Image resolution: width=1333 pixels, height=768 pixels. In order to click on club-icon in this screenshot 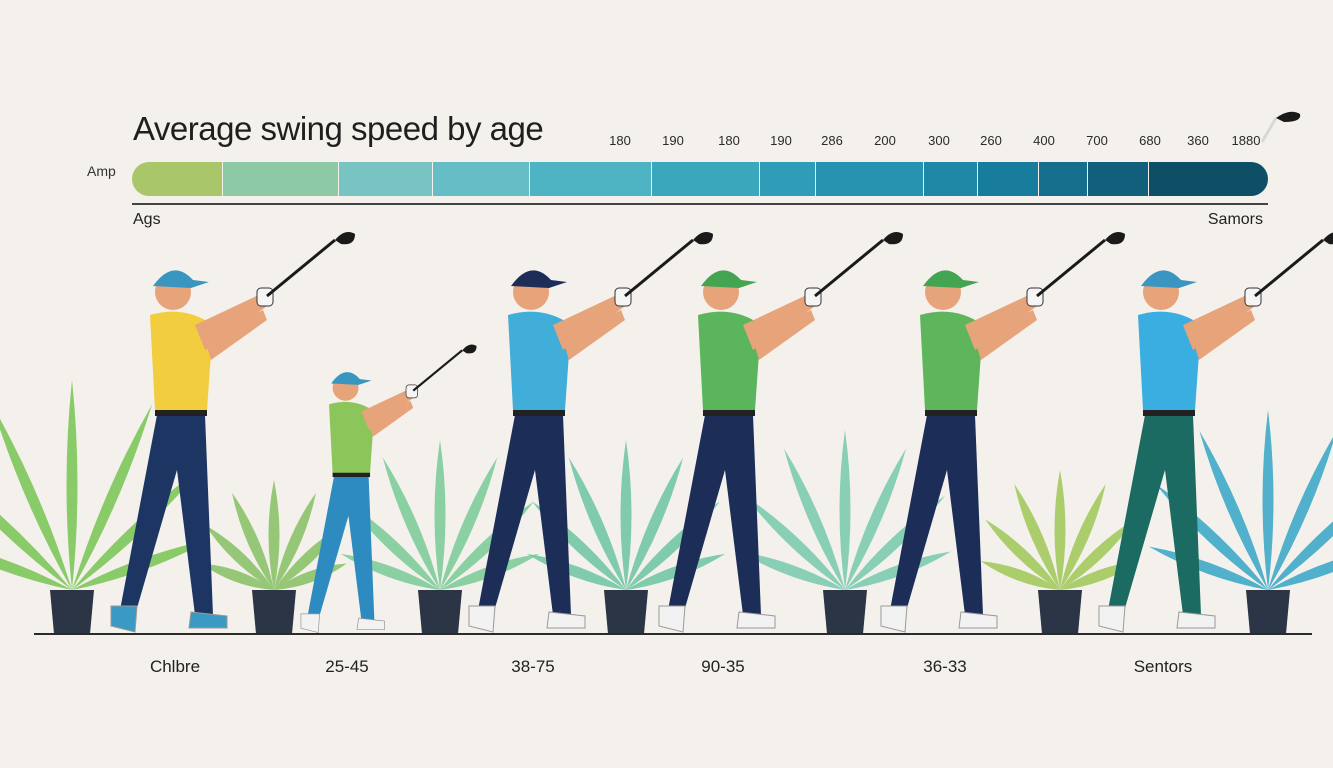, I will do `click(1280, 127)`.